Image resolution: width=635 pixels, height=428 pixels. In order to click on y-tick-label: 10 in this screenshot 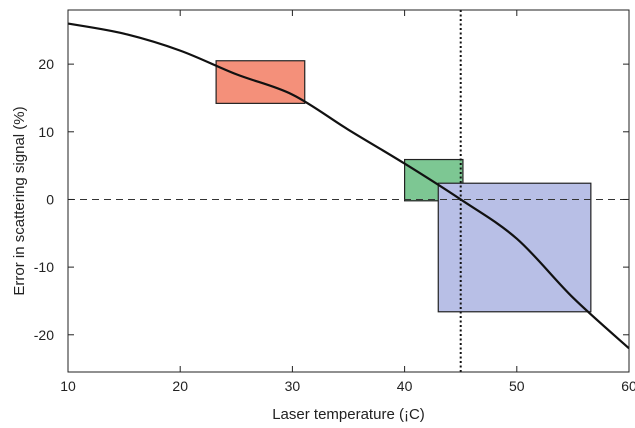, I will do `click(46, 132)`.